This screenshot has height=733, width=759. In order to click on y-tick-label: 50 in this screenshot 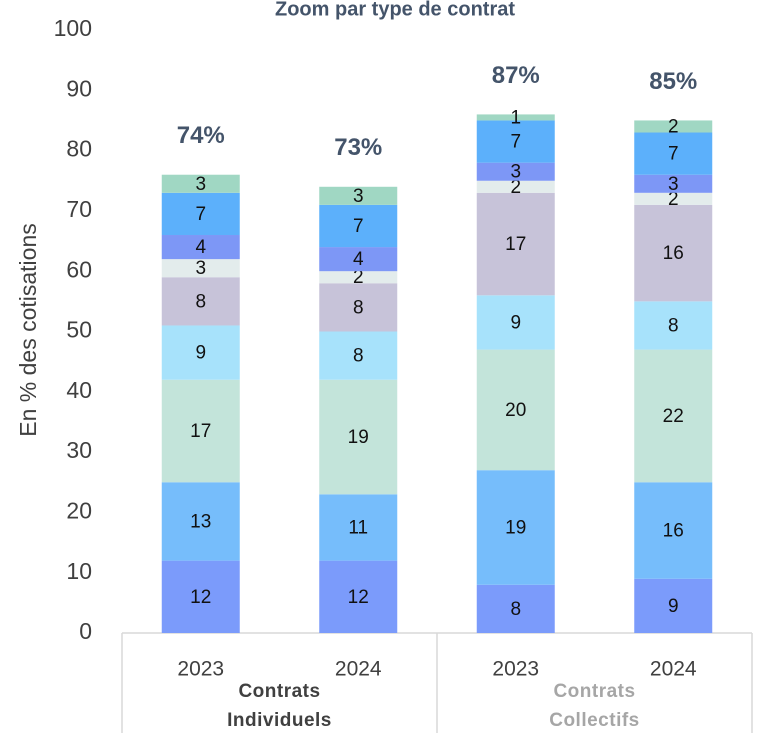, I will do `click(79, 330)`.